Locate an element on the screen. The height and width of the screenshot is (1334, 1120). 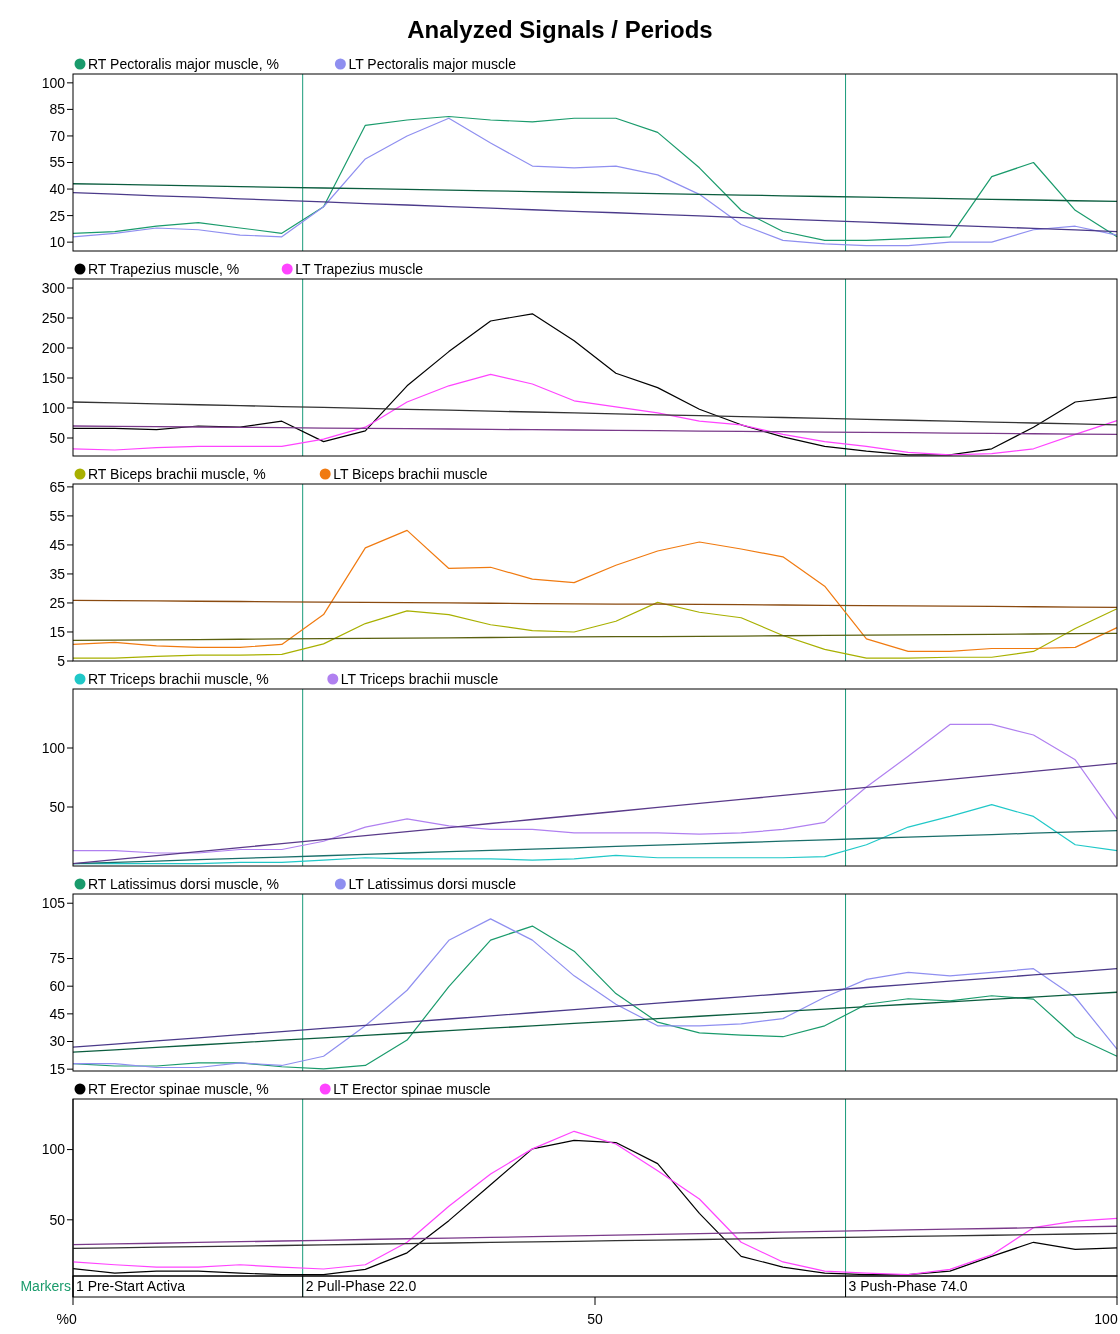
y-tick-label: 200 is located at coordinates (53, 347).